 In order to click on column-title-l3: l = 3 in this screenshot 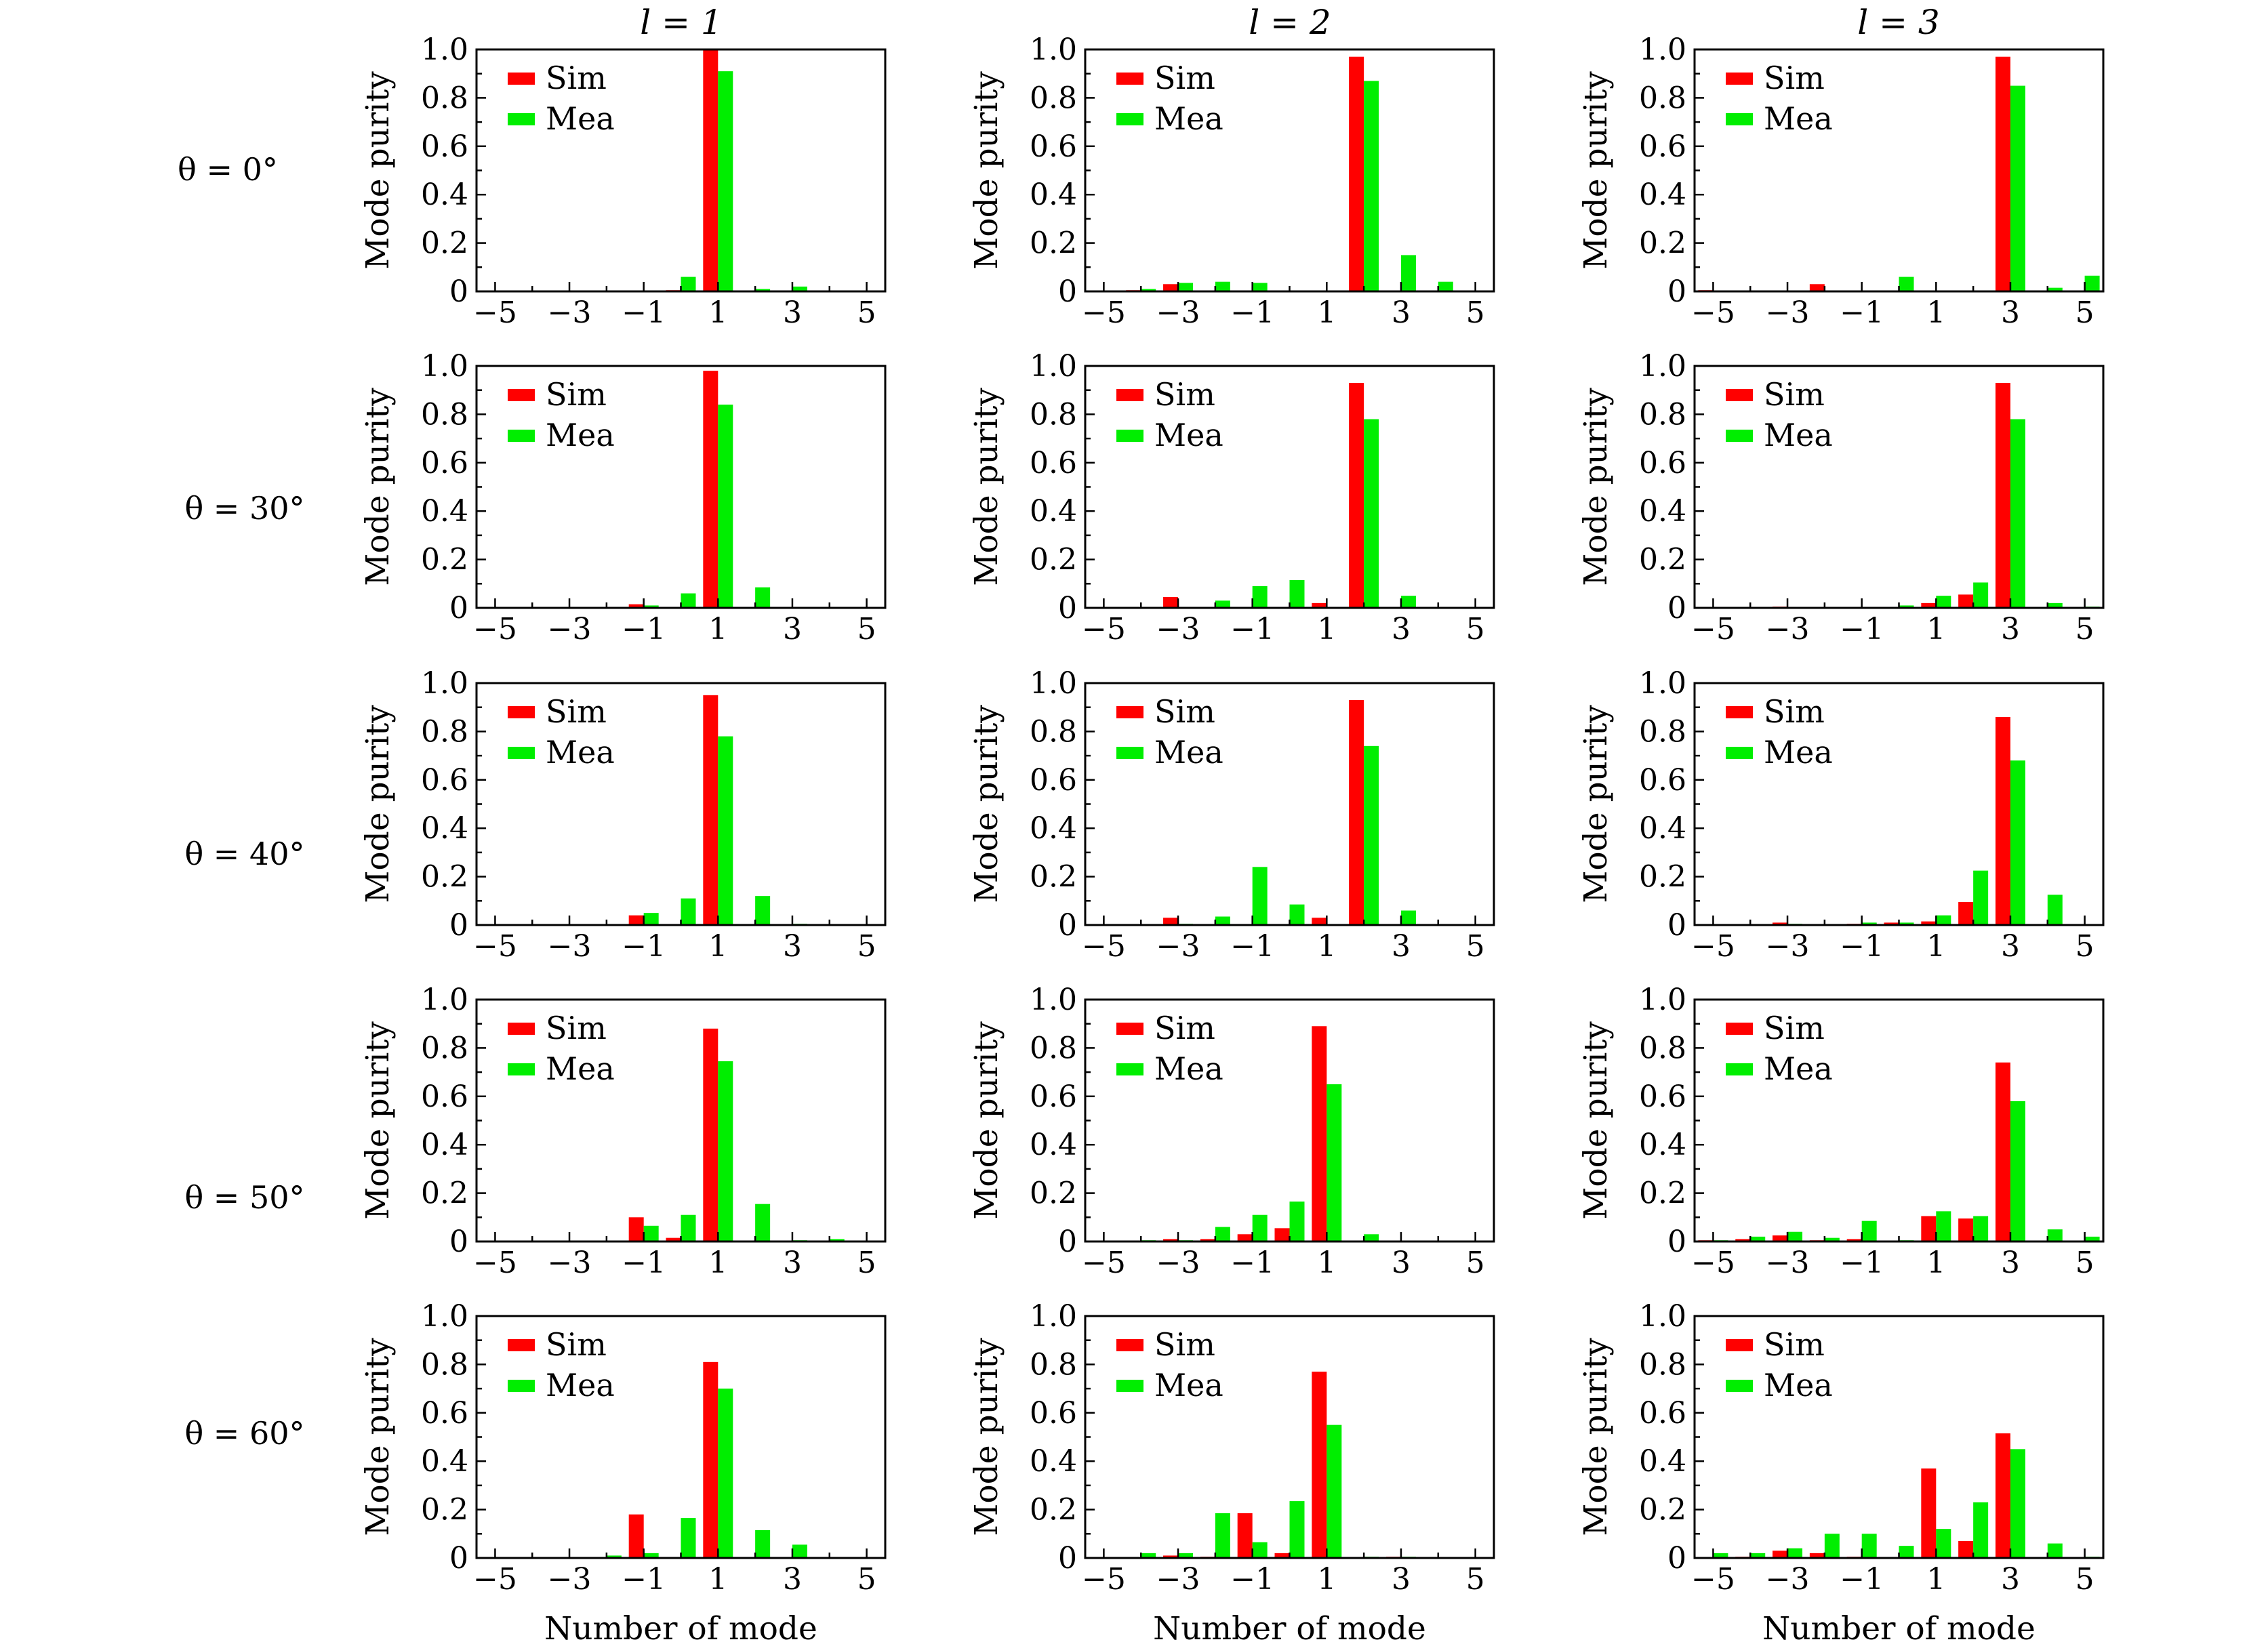, I will do `click(1898, 22)`.